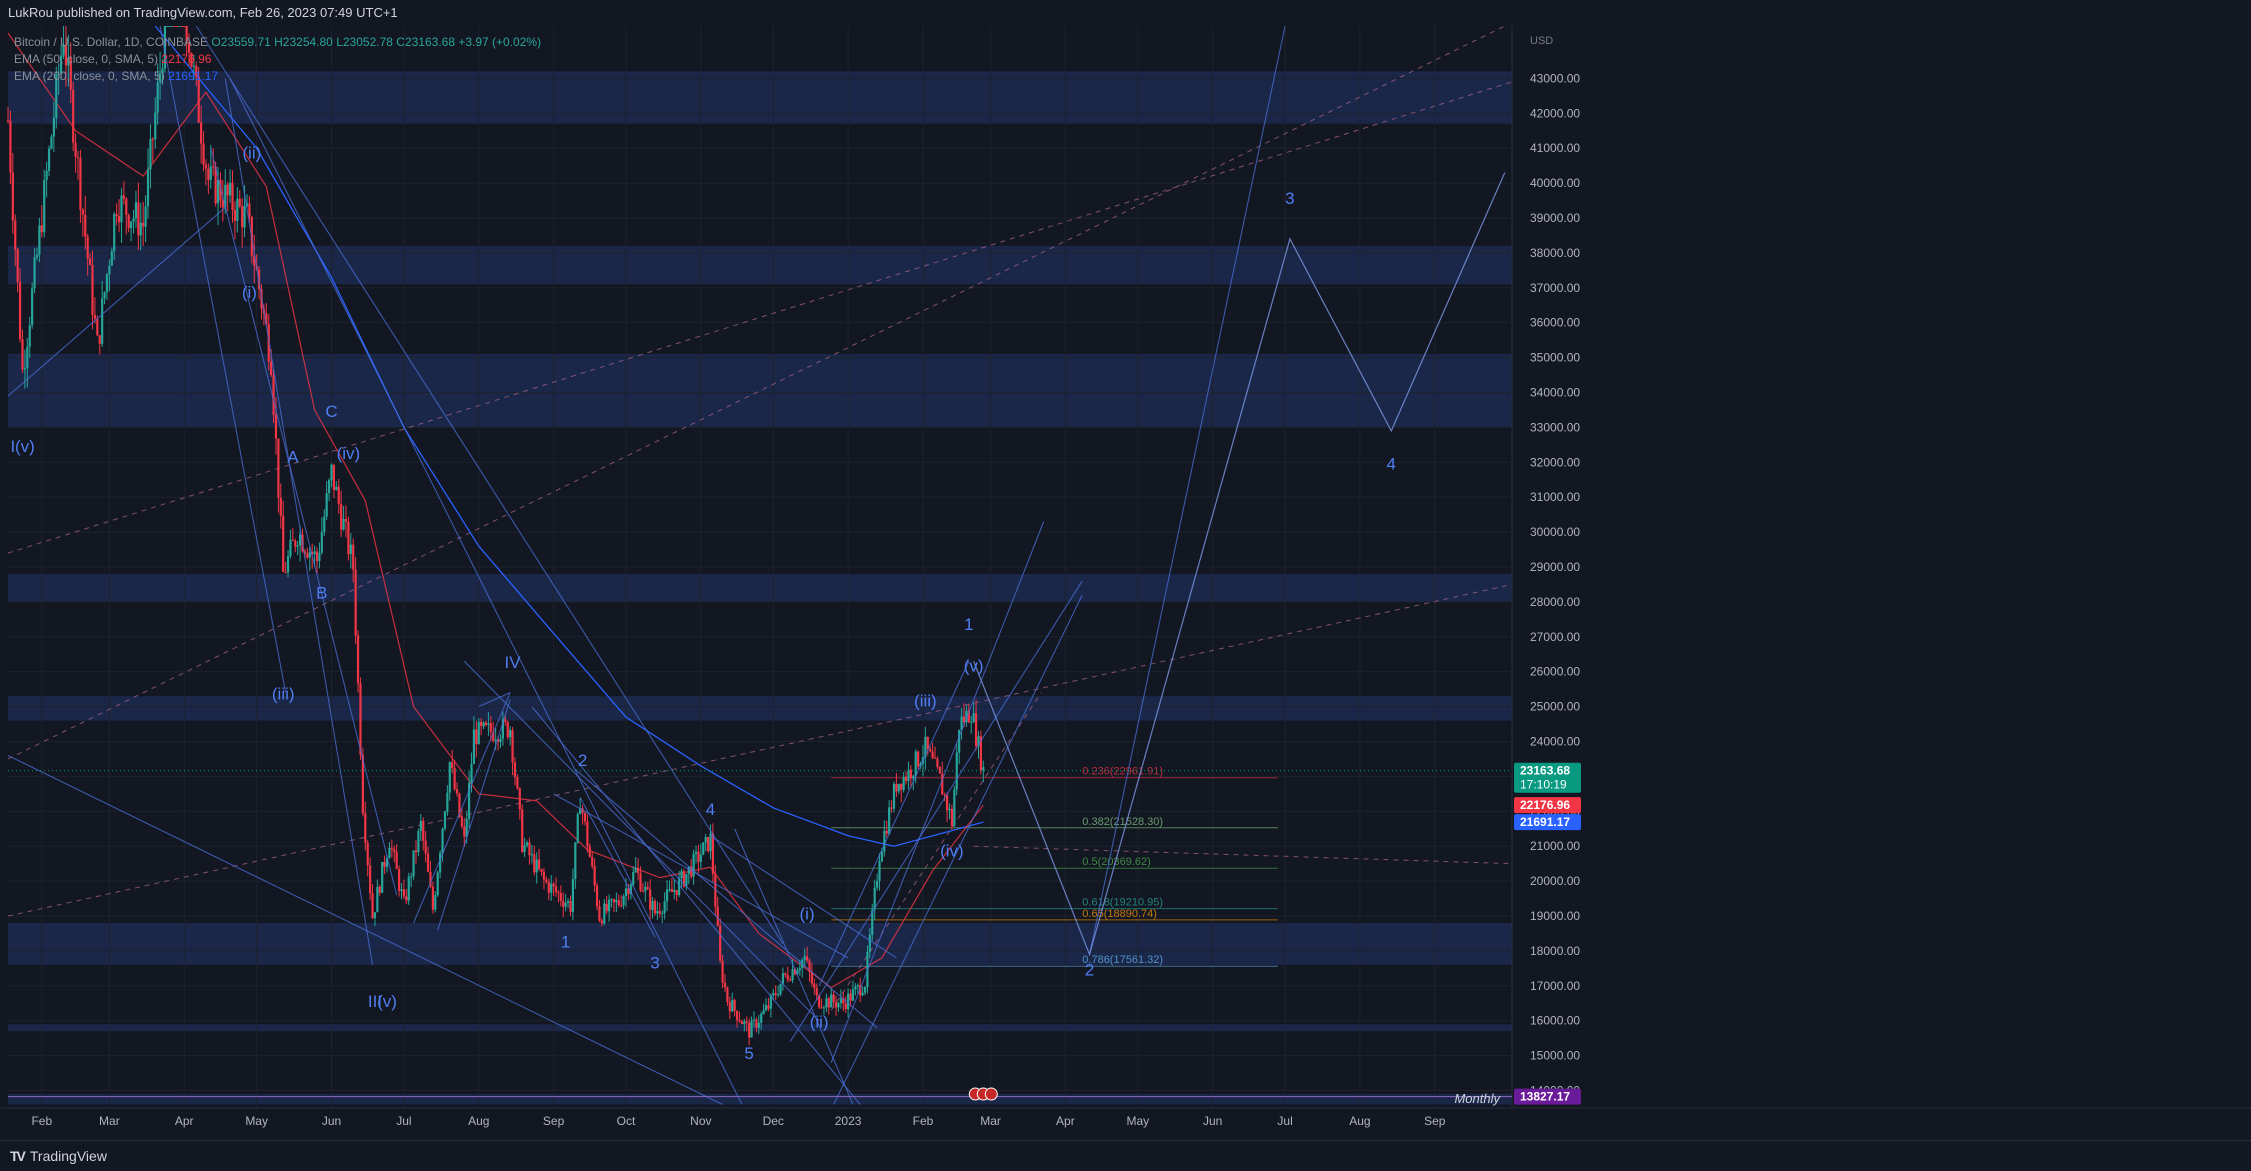 This screenshot has width=2251, height=1171. Describe the element at coordinates (1122, 903) in the screenshot. I see `fib-level-label: 0.618(19210.95)` at that location.